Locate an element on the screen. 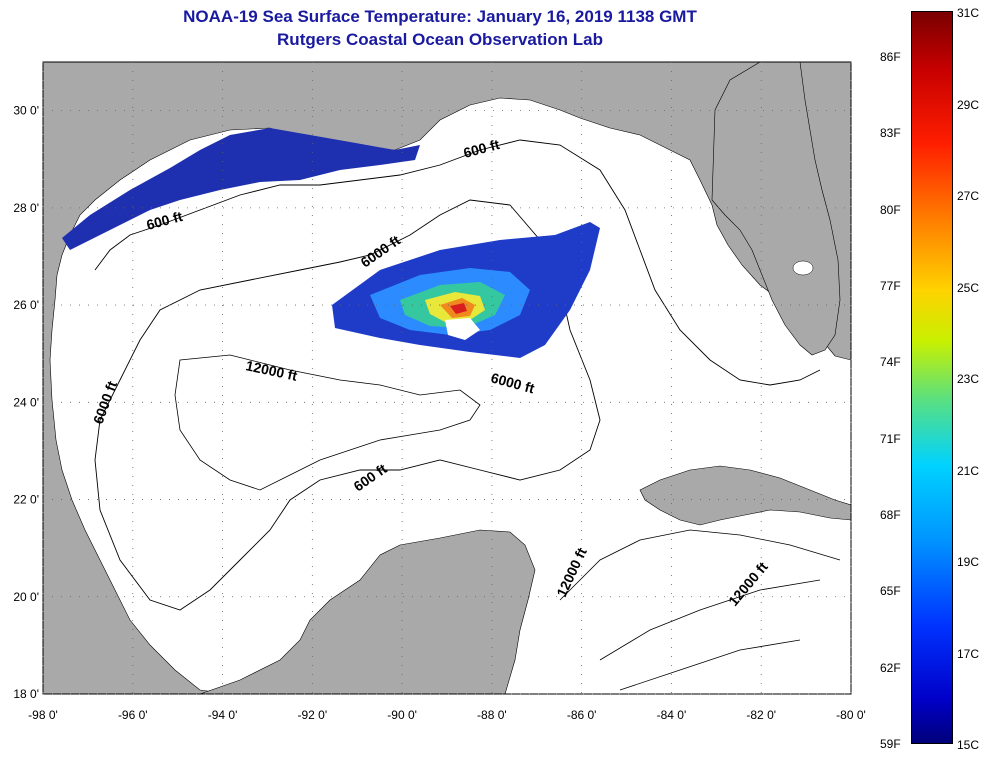  colorbar-f-label: 59F is located at coordinates (890, 744).